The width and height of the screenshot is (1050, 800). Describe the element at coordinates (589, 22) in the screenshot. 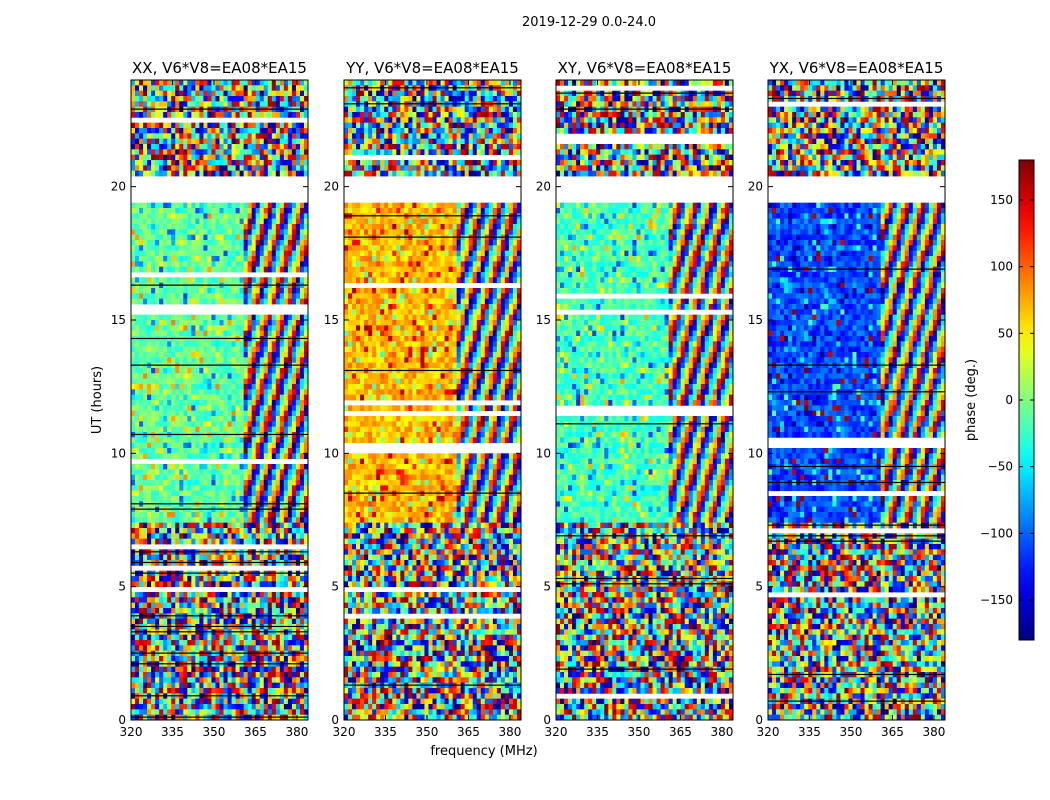

I see `figure-suptitle: 2019-12-29 0.0-24.0` at that location.